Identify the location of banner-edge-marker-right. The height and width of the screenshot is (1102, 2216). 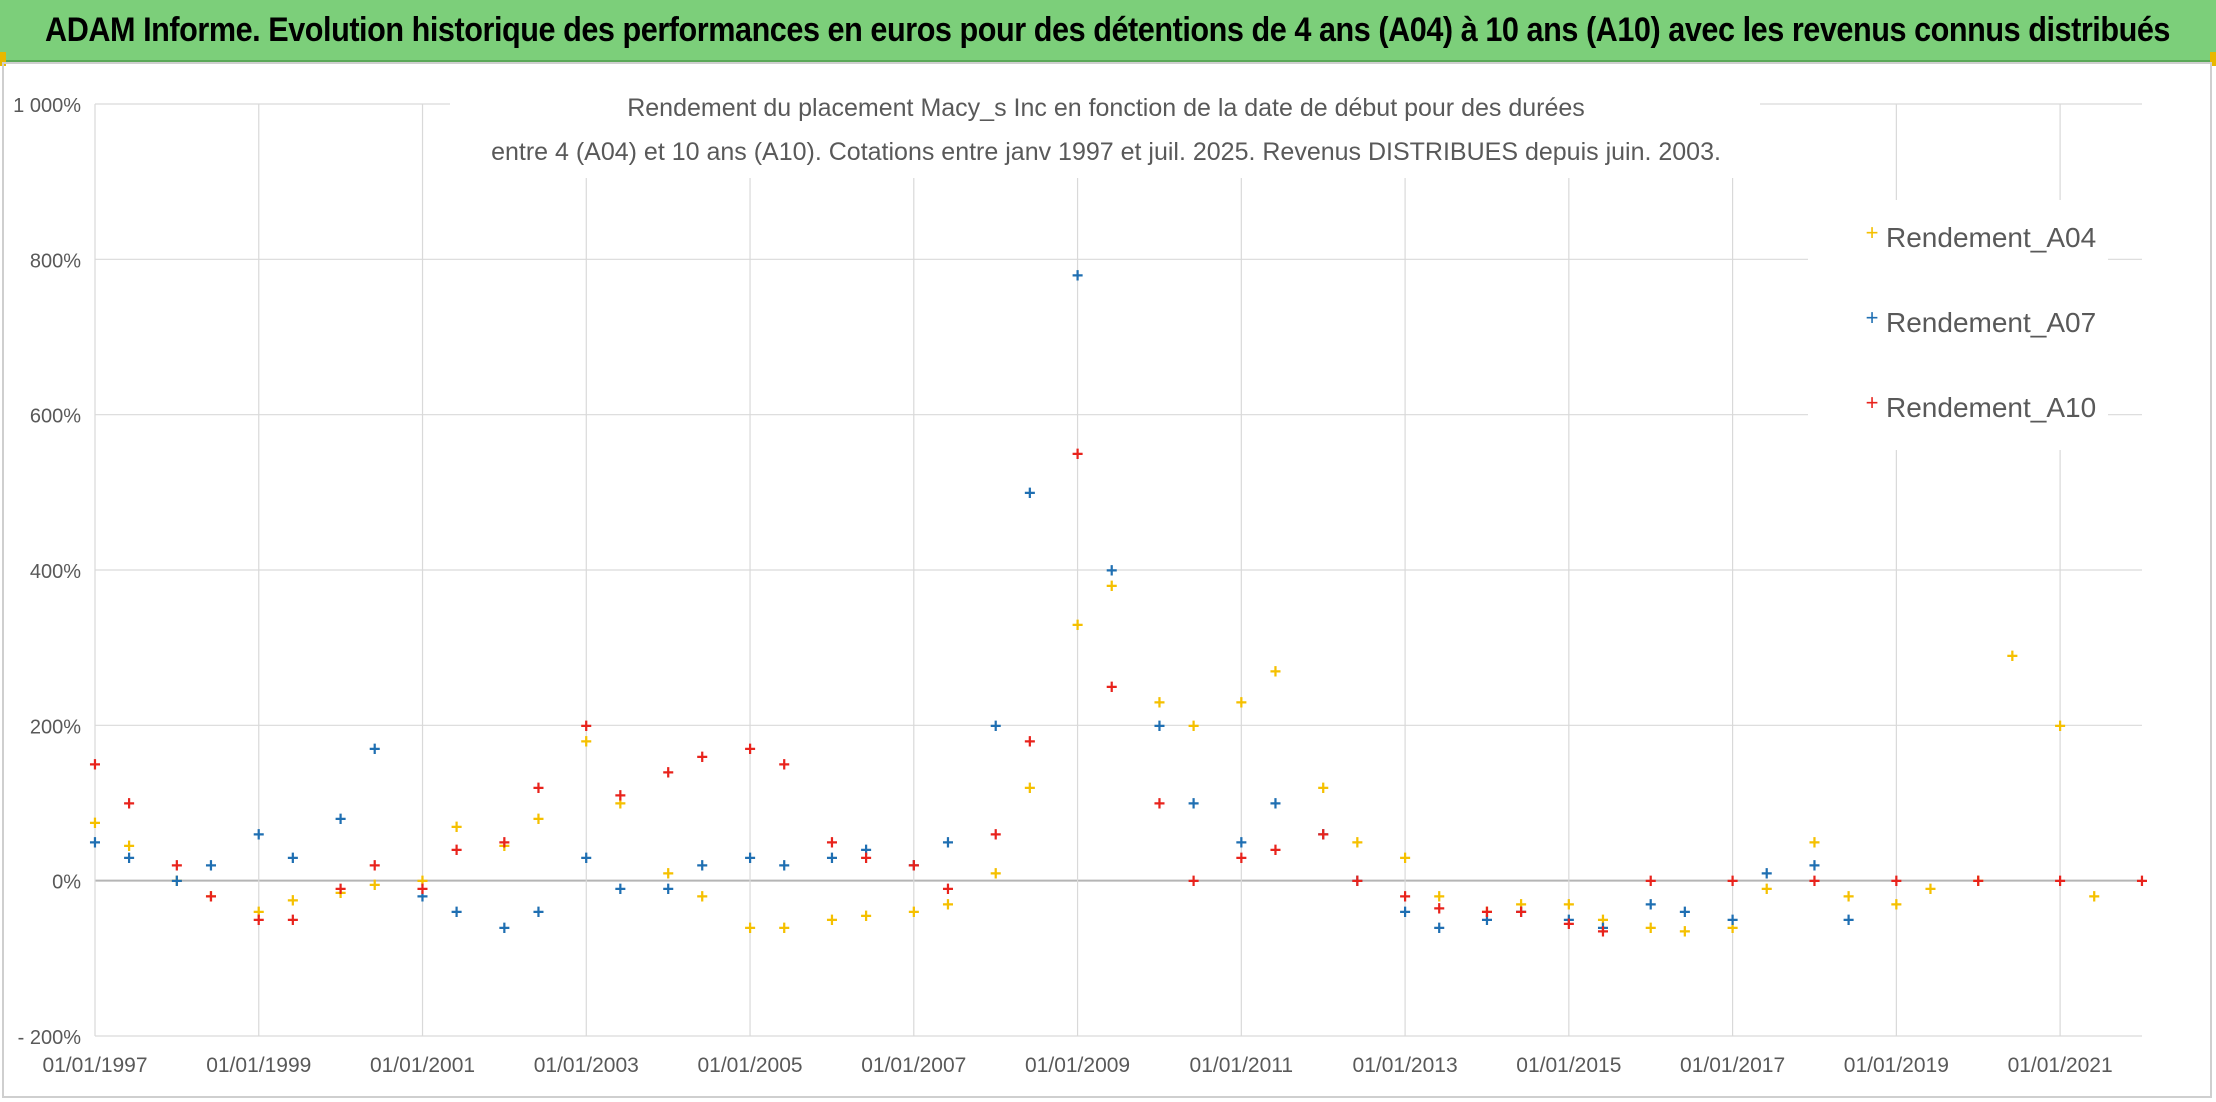
(2213, 59).